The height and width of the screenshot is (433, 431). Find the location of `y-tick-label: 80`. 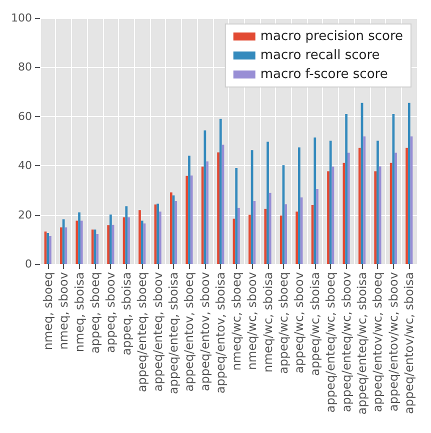

y-tick-label: 80 is located at coordinates (25, 67).